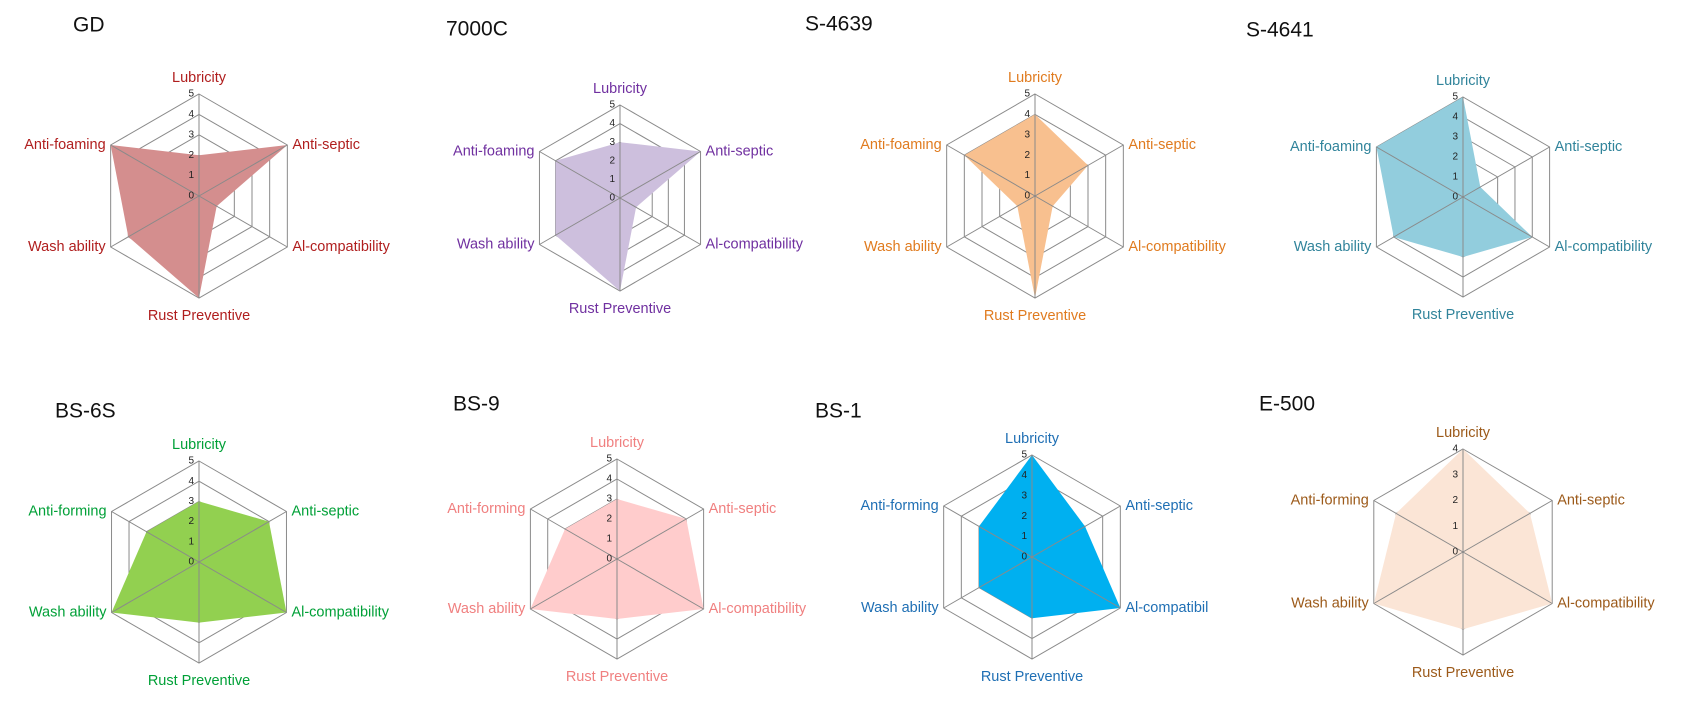 Image resolution: width=1682 pixels, height=706 pixels. Describe the element at coordinates (1166, 608) in the screenshot. I see `axis-label-al-compatibility: Al-compatibil` at that location.